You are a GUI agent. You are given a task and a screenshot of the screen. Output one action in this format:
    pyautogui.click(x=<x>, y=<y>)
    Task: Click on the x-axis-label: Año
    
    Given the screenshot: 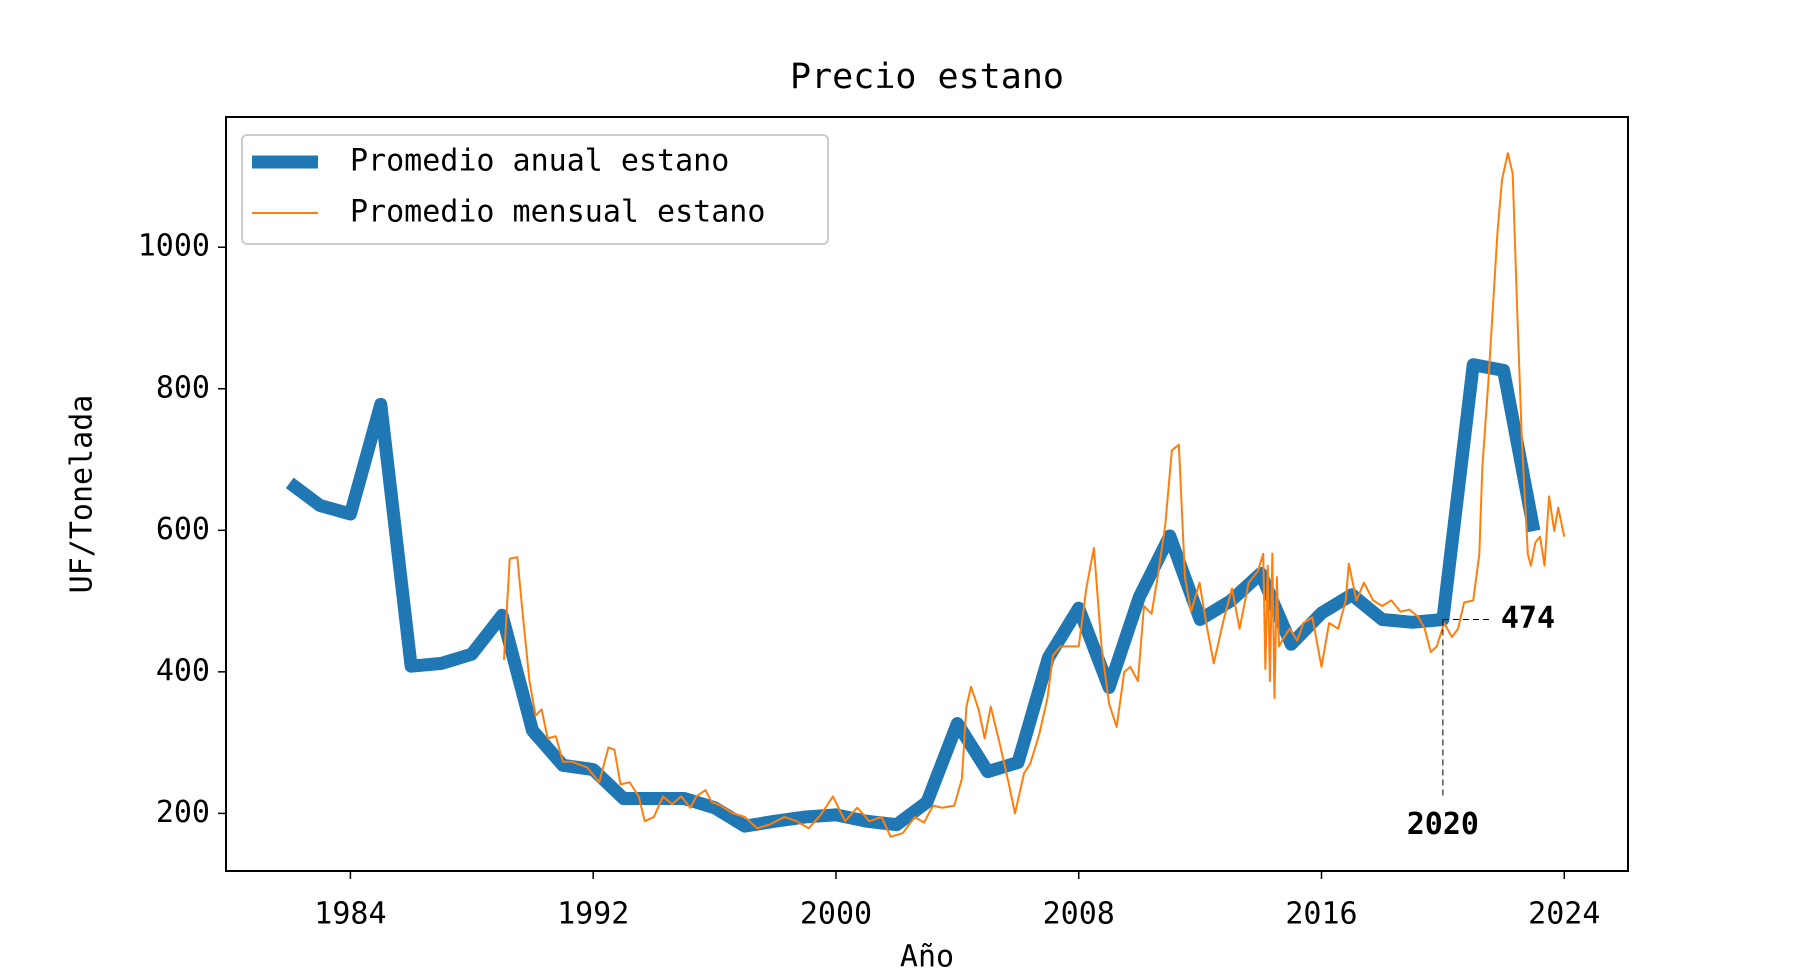 What is the action you would take?
    pyautogui.click(x=927, y=957)
    